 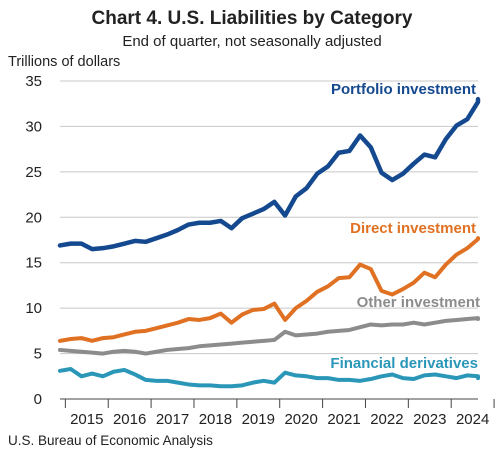 What do you see at coordinates (33, 263) in the screenshot?
I see `y-tick-label: 15` at bounding box center [33, 263].